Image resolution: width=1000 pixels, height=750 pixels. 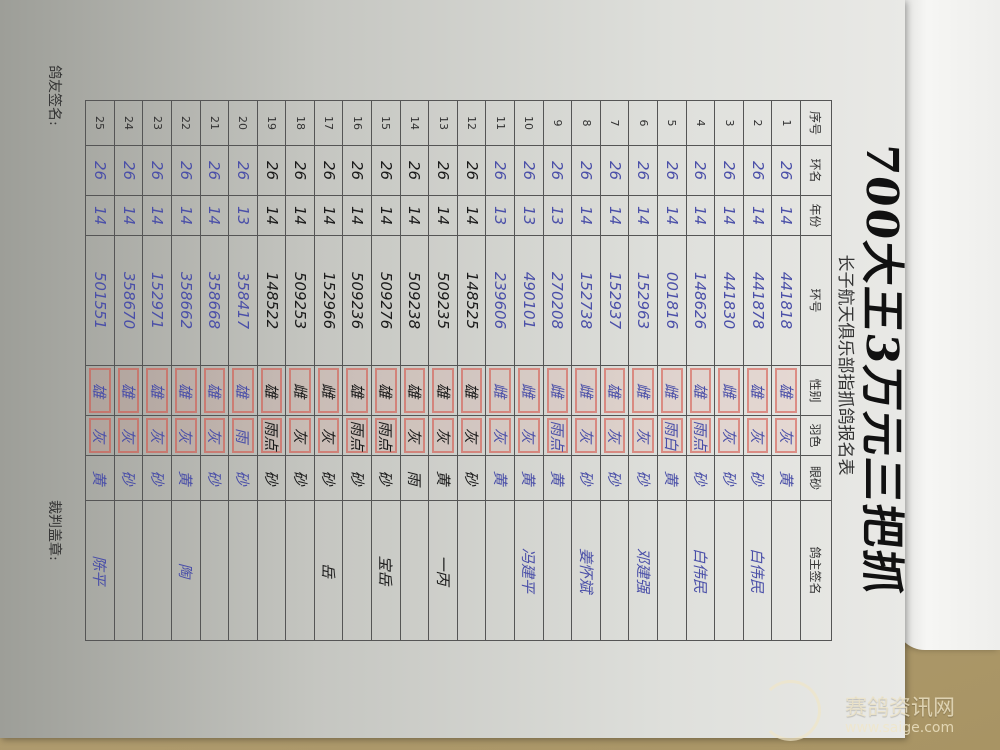 What do you see at coordinates (385, 435) in the screenshot?
I see `feather-color: 雨点` at bounding box center [385, 435].